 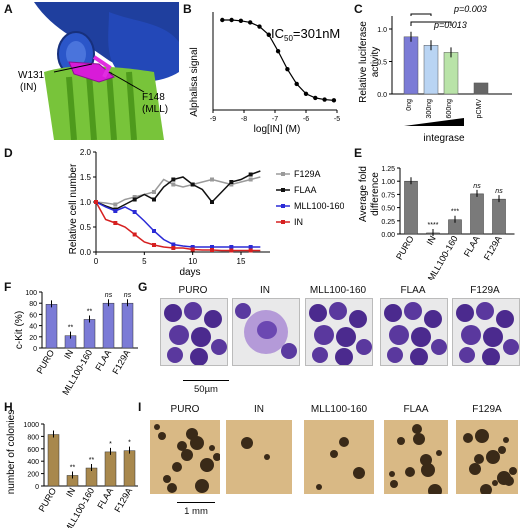 I want to click on h-sig-label: **, so click(x=92, y=460).